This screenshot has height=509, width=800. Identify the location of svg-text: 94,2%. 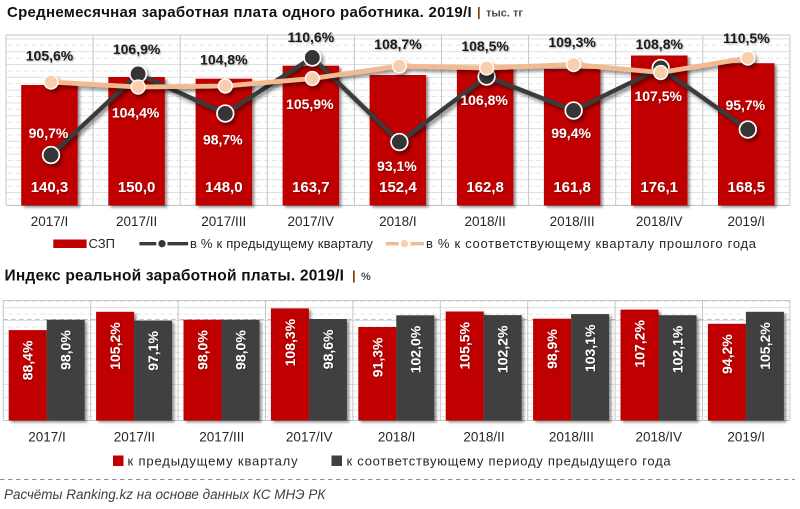
(727, 354).